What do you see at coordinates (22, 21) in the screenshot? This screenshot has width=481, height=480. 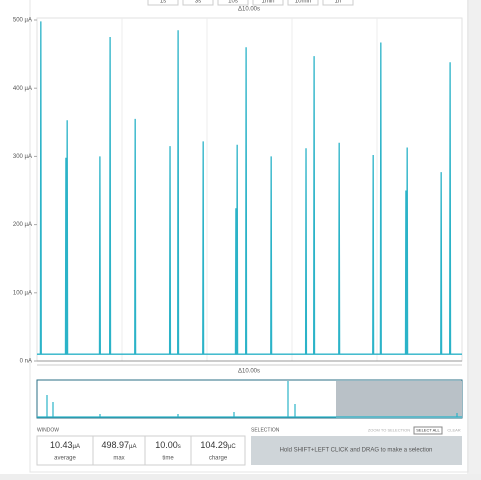 I see `y-tick-label: 500 µA` at bounding box center [22, 21].